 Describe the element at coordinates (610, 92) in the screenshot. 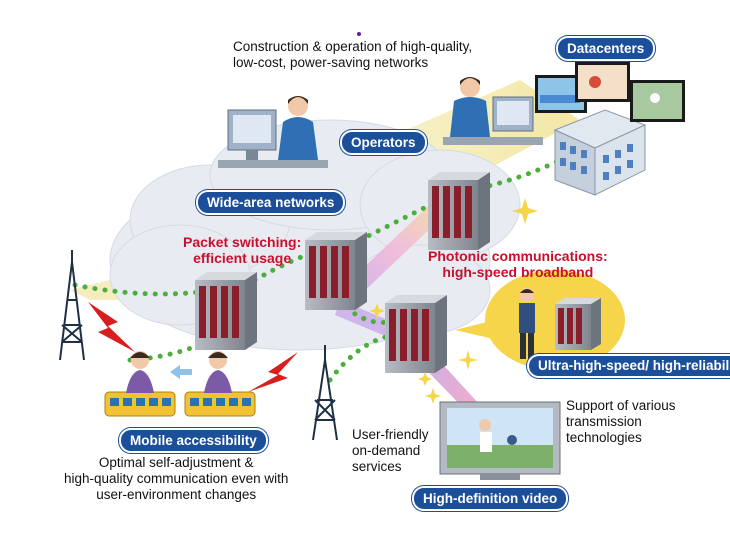

I see `video-screens` at that location.